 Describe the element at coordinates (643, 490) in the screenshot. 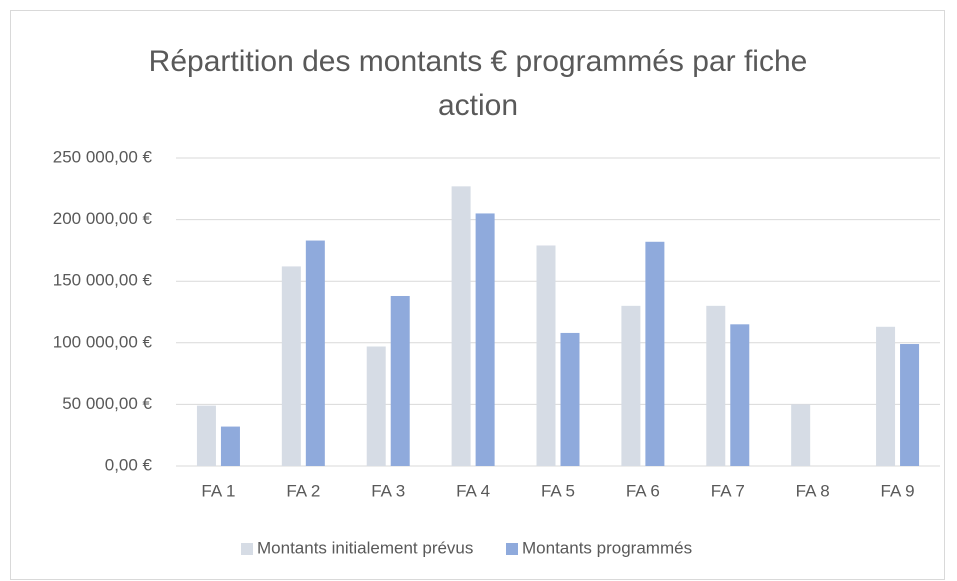

I see `x-tick-label: FA 6` at that location.